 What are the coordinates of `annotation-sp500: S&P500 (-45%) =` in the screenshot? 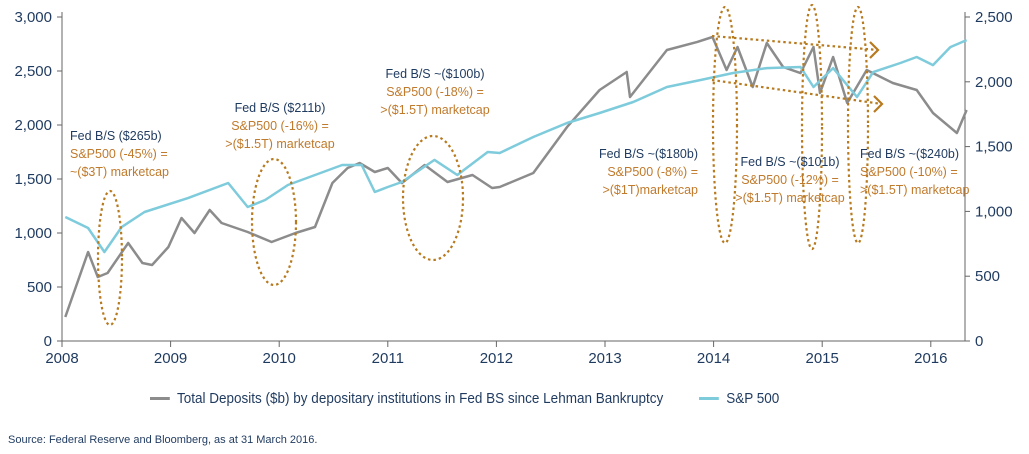 It's located at (119, 154).